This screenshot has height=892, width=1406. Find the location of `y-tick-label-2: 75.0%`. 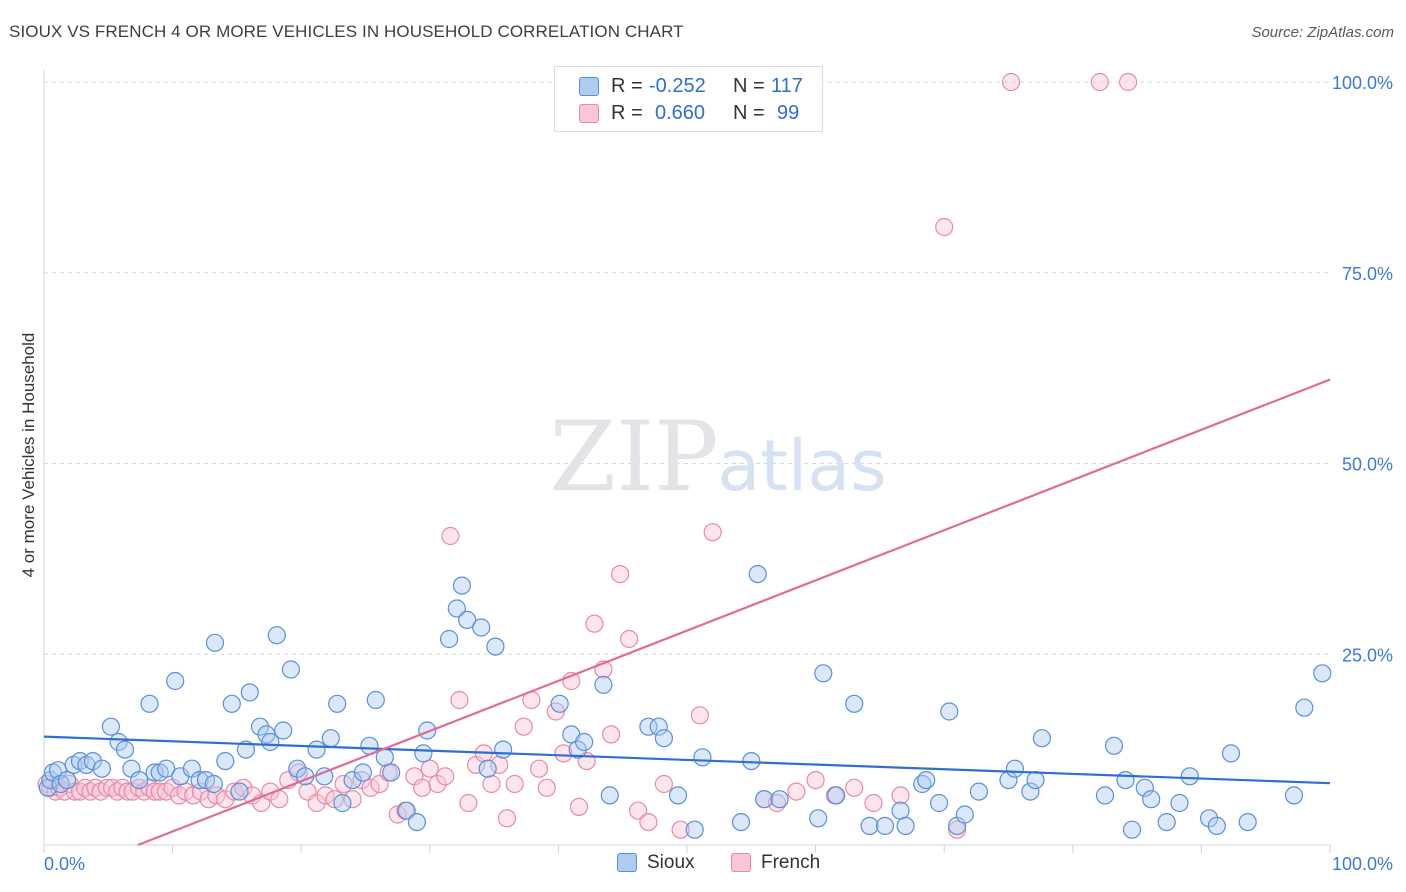

y-tick-label-2: 75.0% is located at coordinates (1367, 274).